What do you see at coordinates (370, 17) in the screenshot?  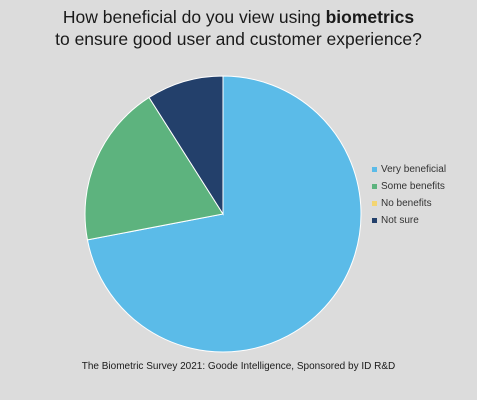 I see `title-bold-text: biometrics` at bounding box center [370, 17].